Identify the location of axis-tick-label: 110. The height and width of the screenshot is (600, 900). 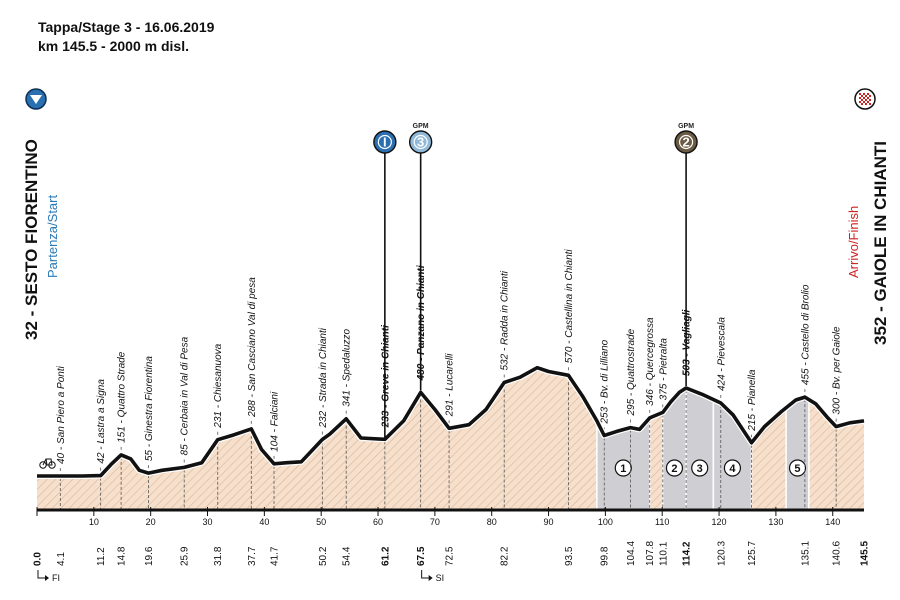
(662, 522).